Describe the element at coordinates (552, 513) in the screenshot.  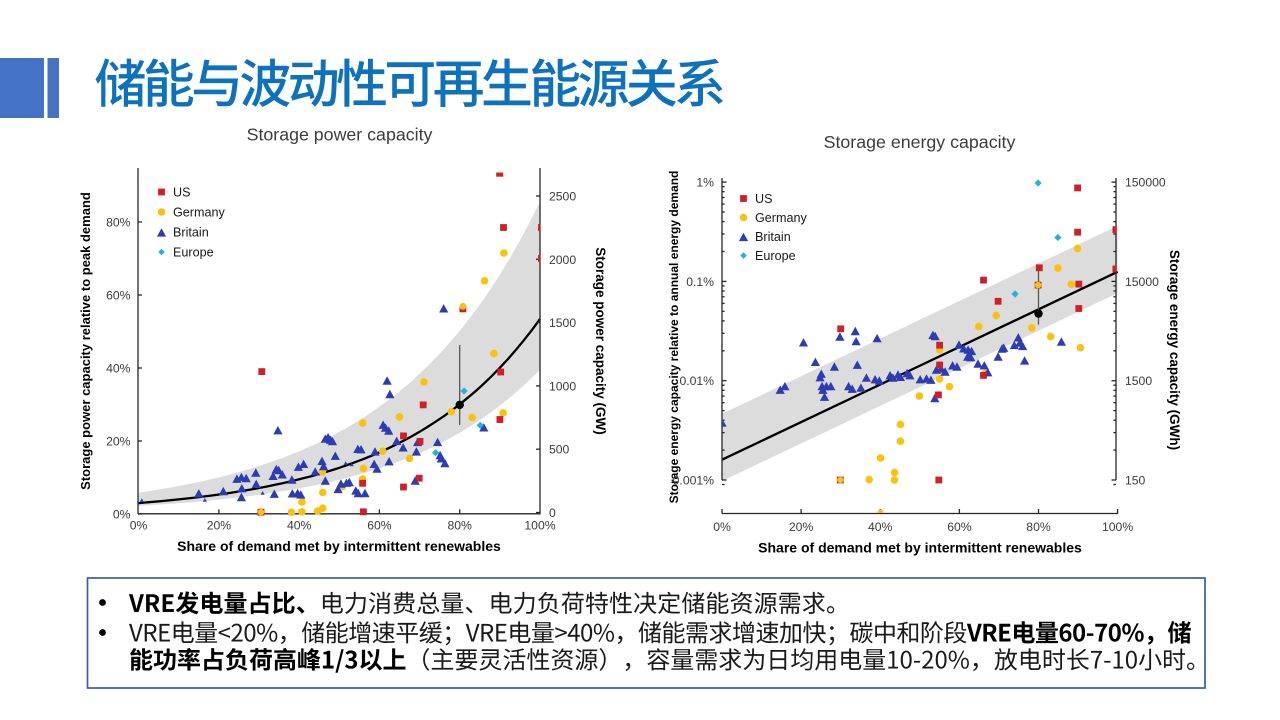
I see `svg-text: 0` at that location.